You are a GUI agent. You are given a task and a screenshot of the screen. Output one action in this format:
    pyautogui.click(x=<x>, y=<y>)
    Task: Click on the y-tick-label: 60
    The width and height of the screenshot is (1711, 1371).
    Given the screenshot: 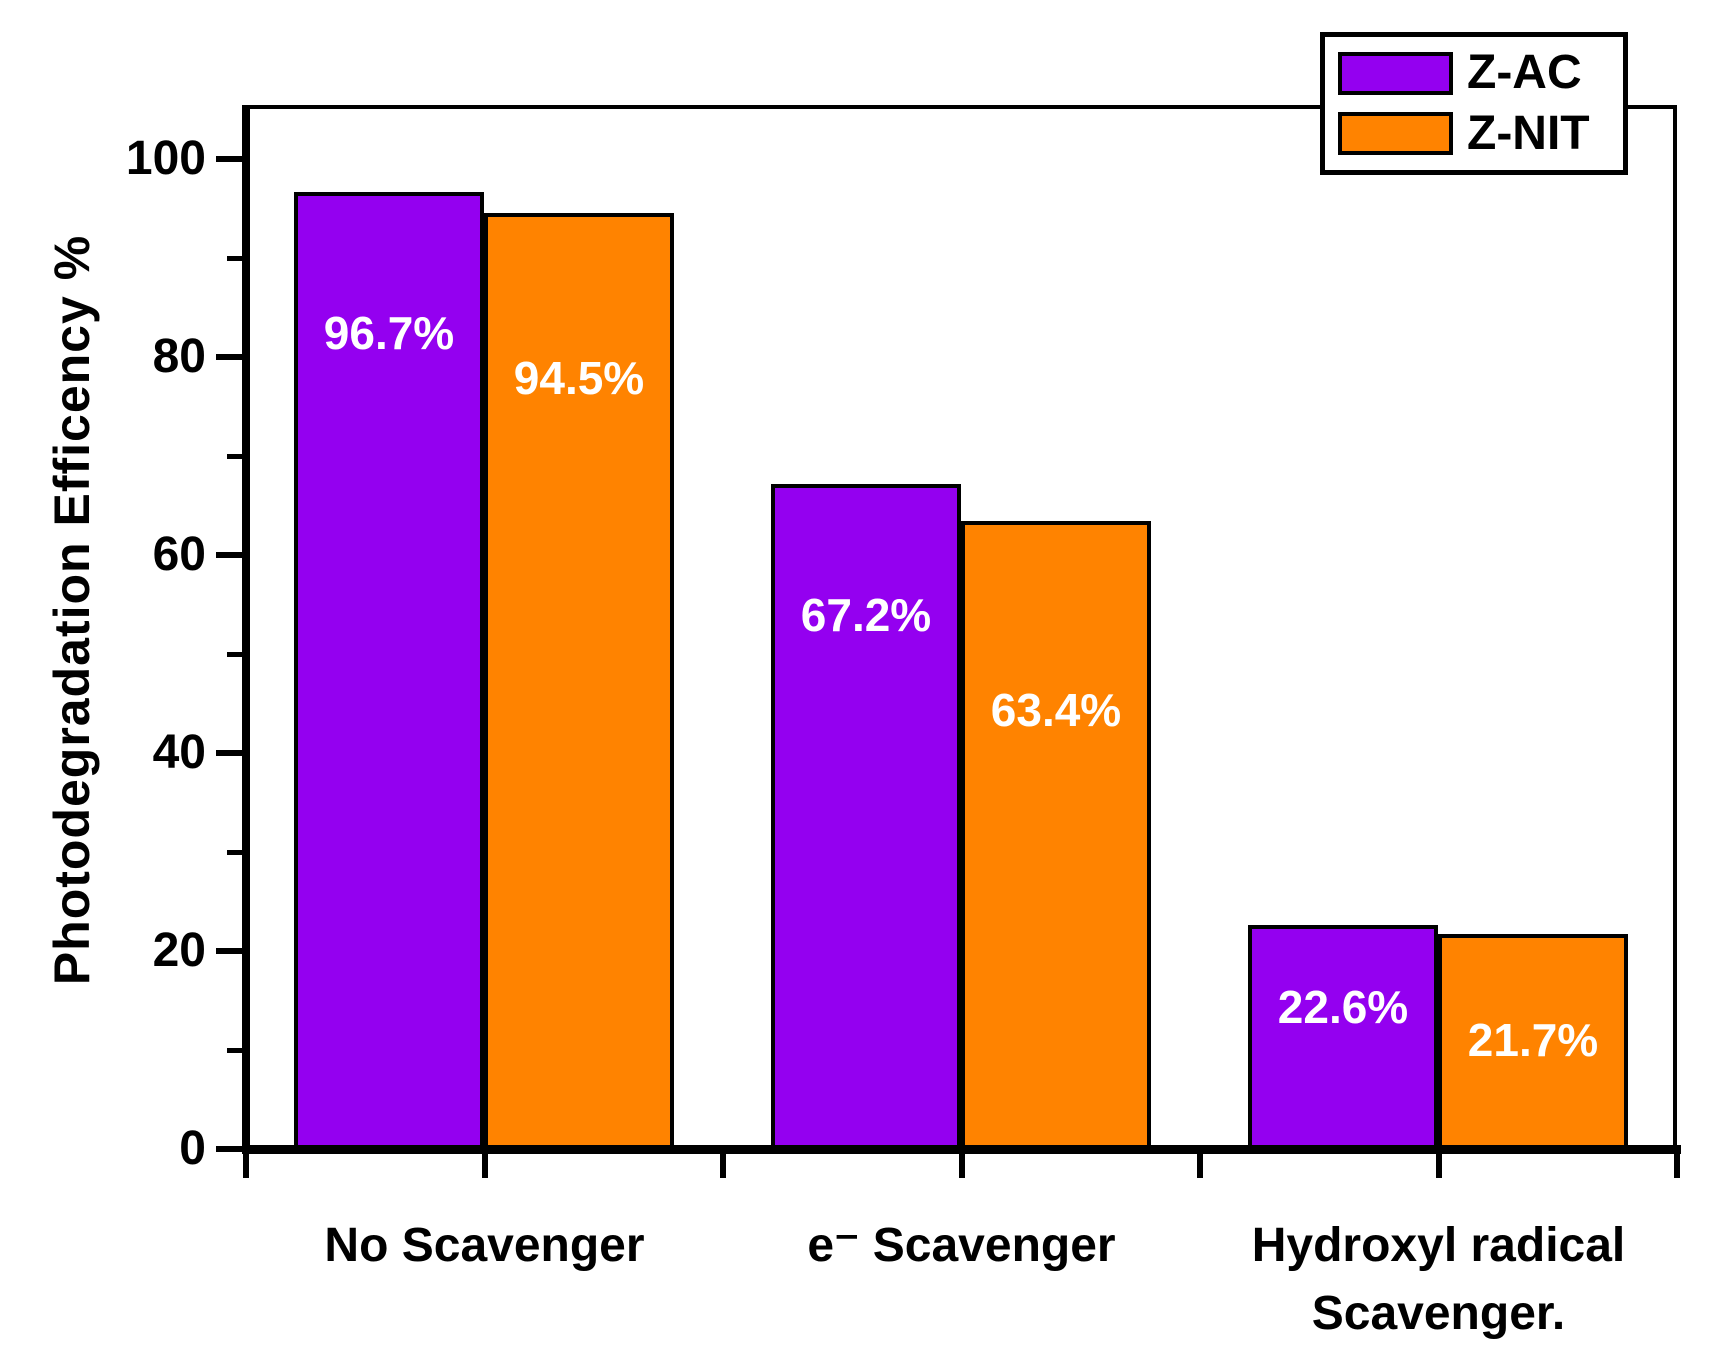 What is the action you would take?
    pyautogui.click(x=179, y=554)
    